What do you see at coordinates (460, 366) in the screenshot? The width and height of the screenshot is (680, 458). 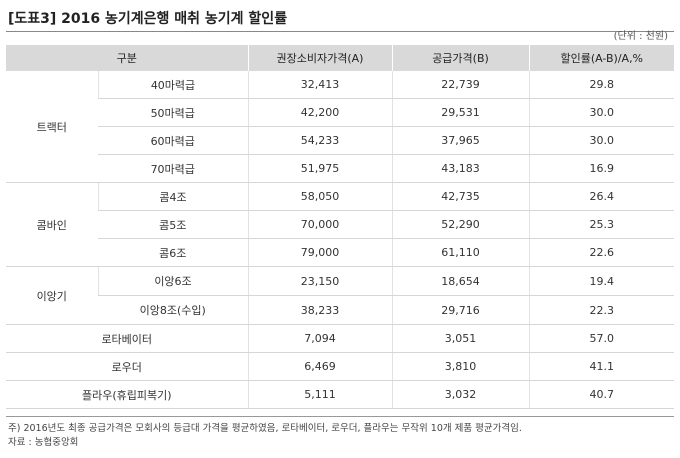 I see `supply-price: 3,810` at bounding box center [460, 366].